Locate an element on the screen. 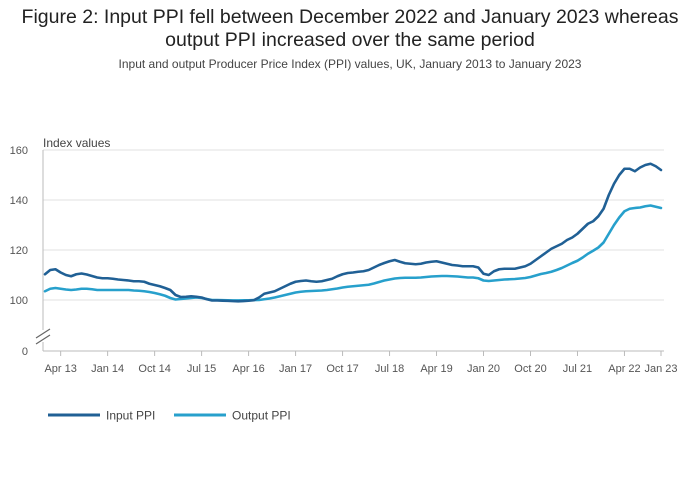 The image size is (700, 502). x-tick-label: Jul 21 is located at coordinates (577, 369).